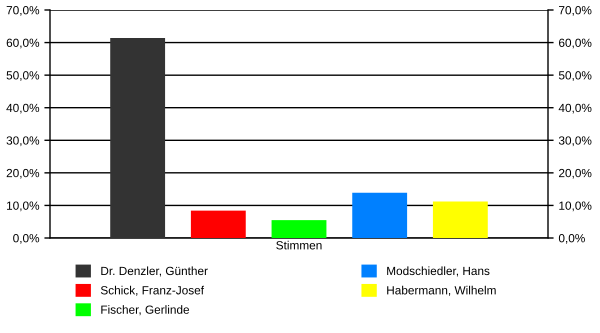 Image resolution: width=600 pixels, height=333 pixels. I want to click on legend-label: Dr. Denzler, Günther, so click(154, 271).